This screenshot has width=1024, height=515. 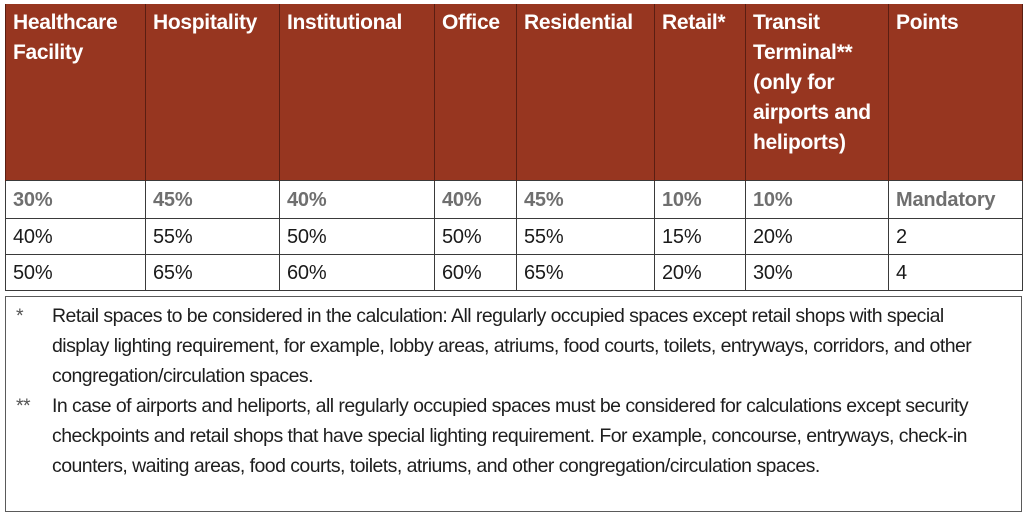 What do you see at coordinates (475, 92) in the screenshot?
I see `header-office: Office` at bounding box center [475, 92].